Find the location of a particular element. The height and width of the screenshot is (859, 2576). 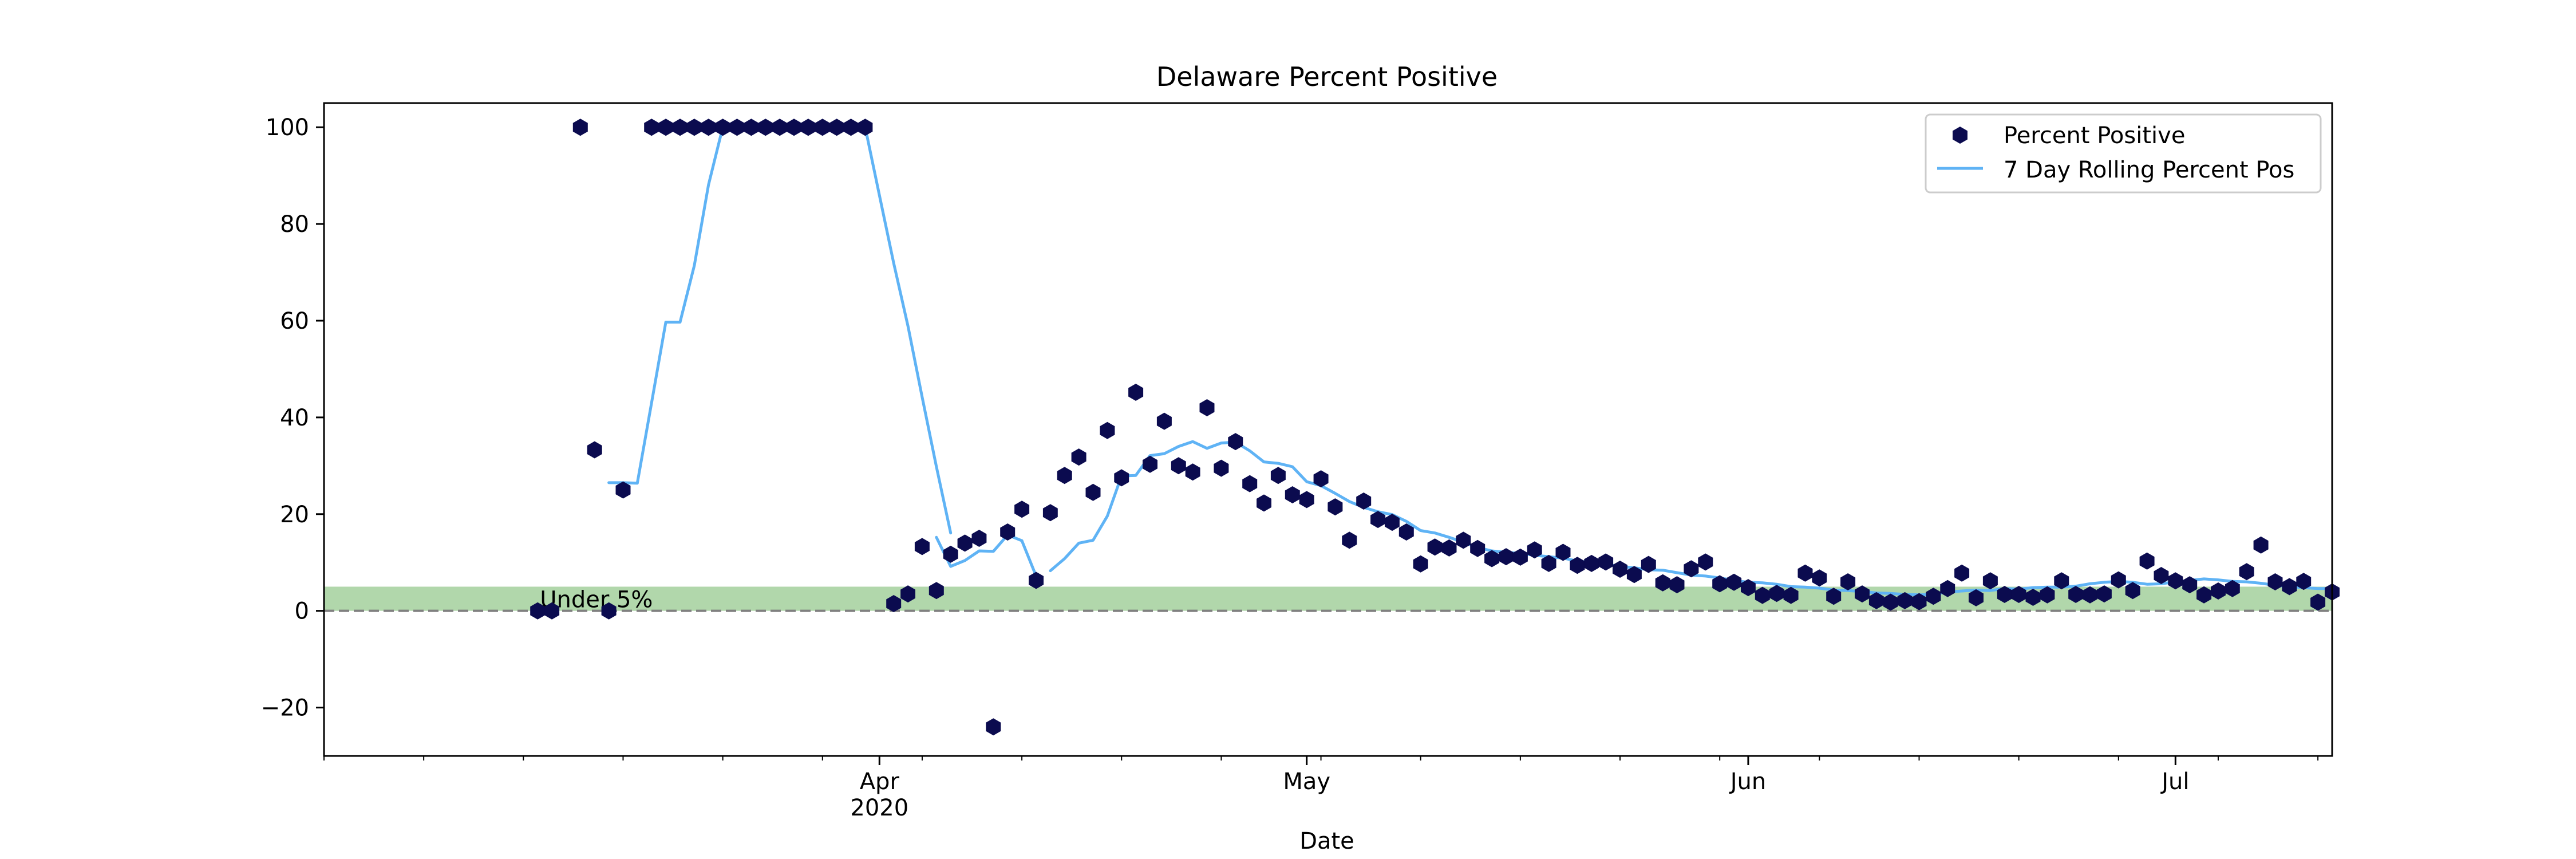

x-tick-label: May is located at coordinates (1306, 782).